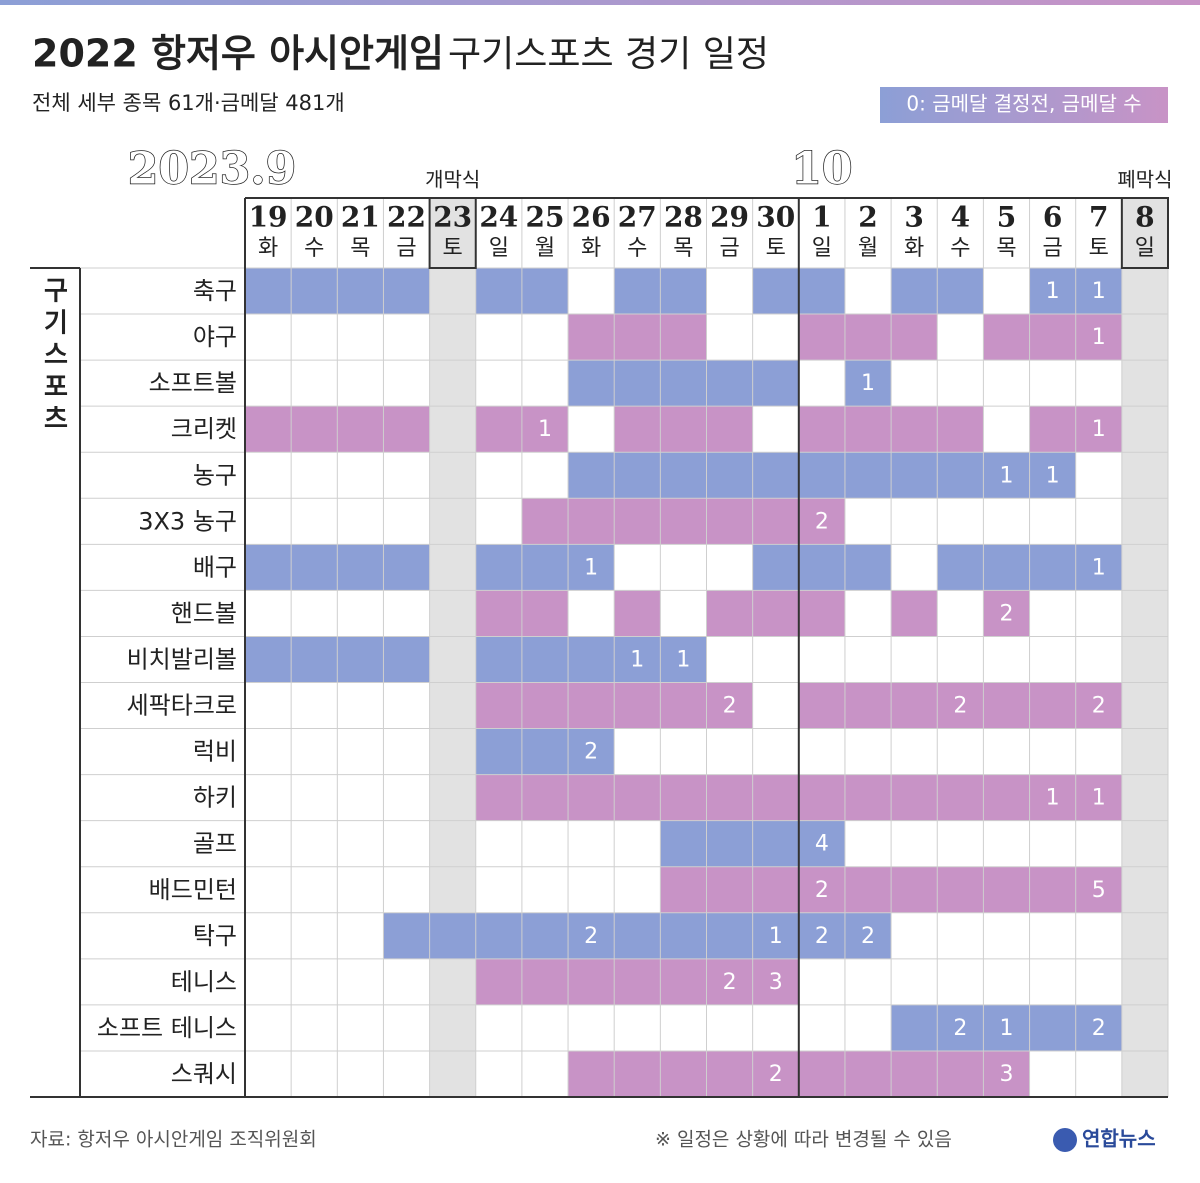 The width and height of the screenshot is (1200, 1183). I want to click on day: 24, so click(498, 217).